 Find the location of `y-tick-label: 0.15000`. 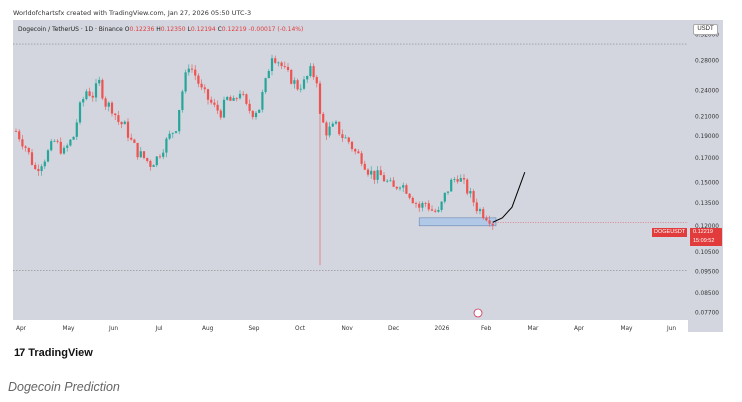

y-tick-label: 0.15000 is located at coordinates (707, 183).